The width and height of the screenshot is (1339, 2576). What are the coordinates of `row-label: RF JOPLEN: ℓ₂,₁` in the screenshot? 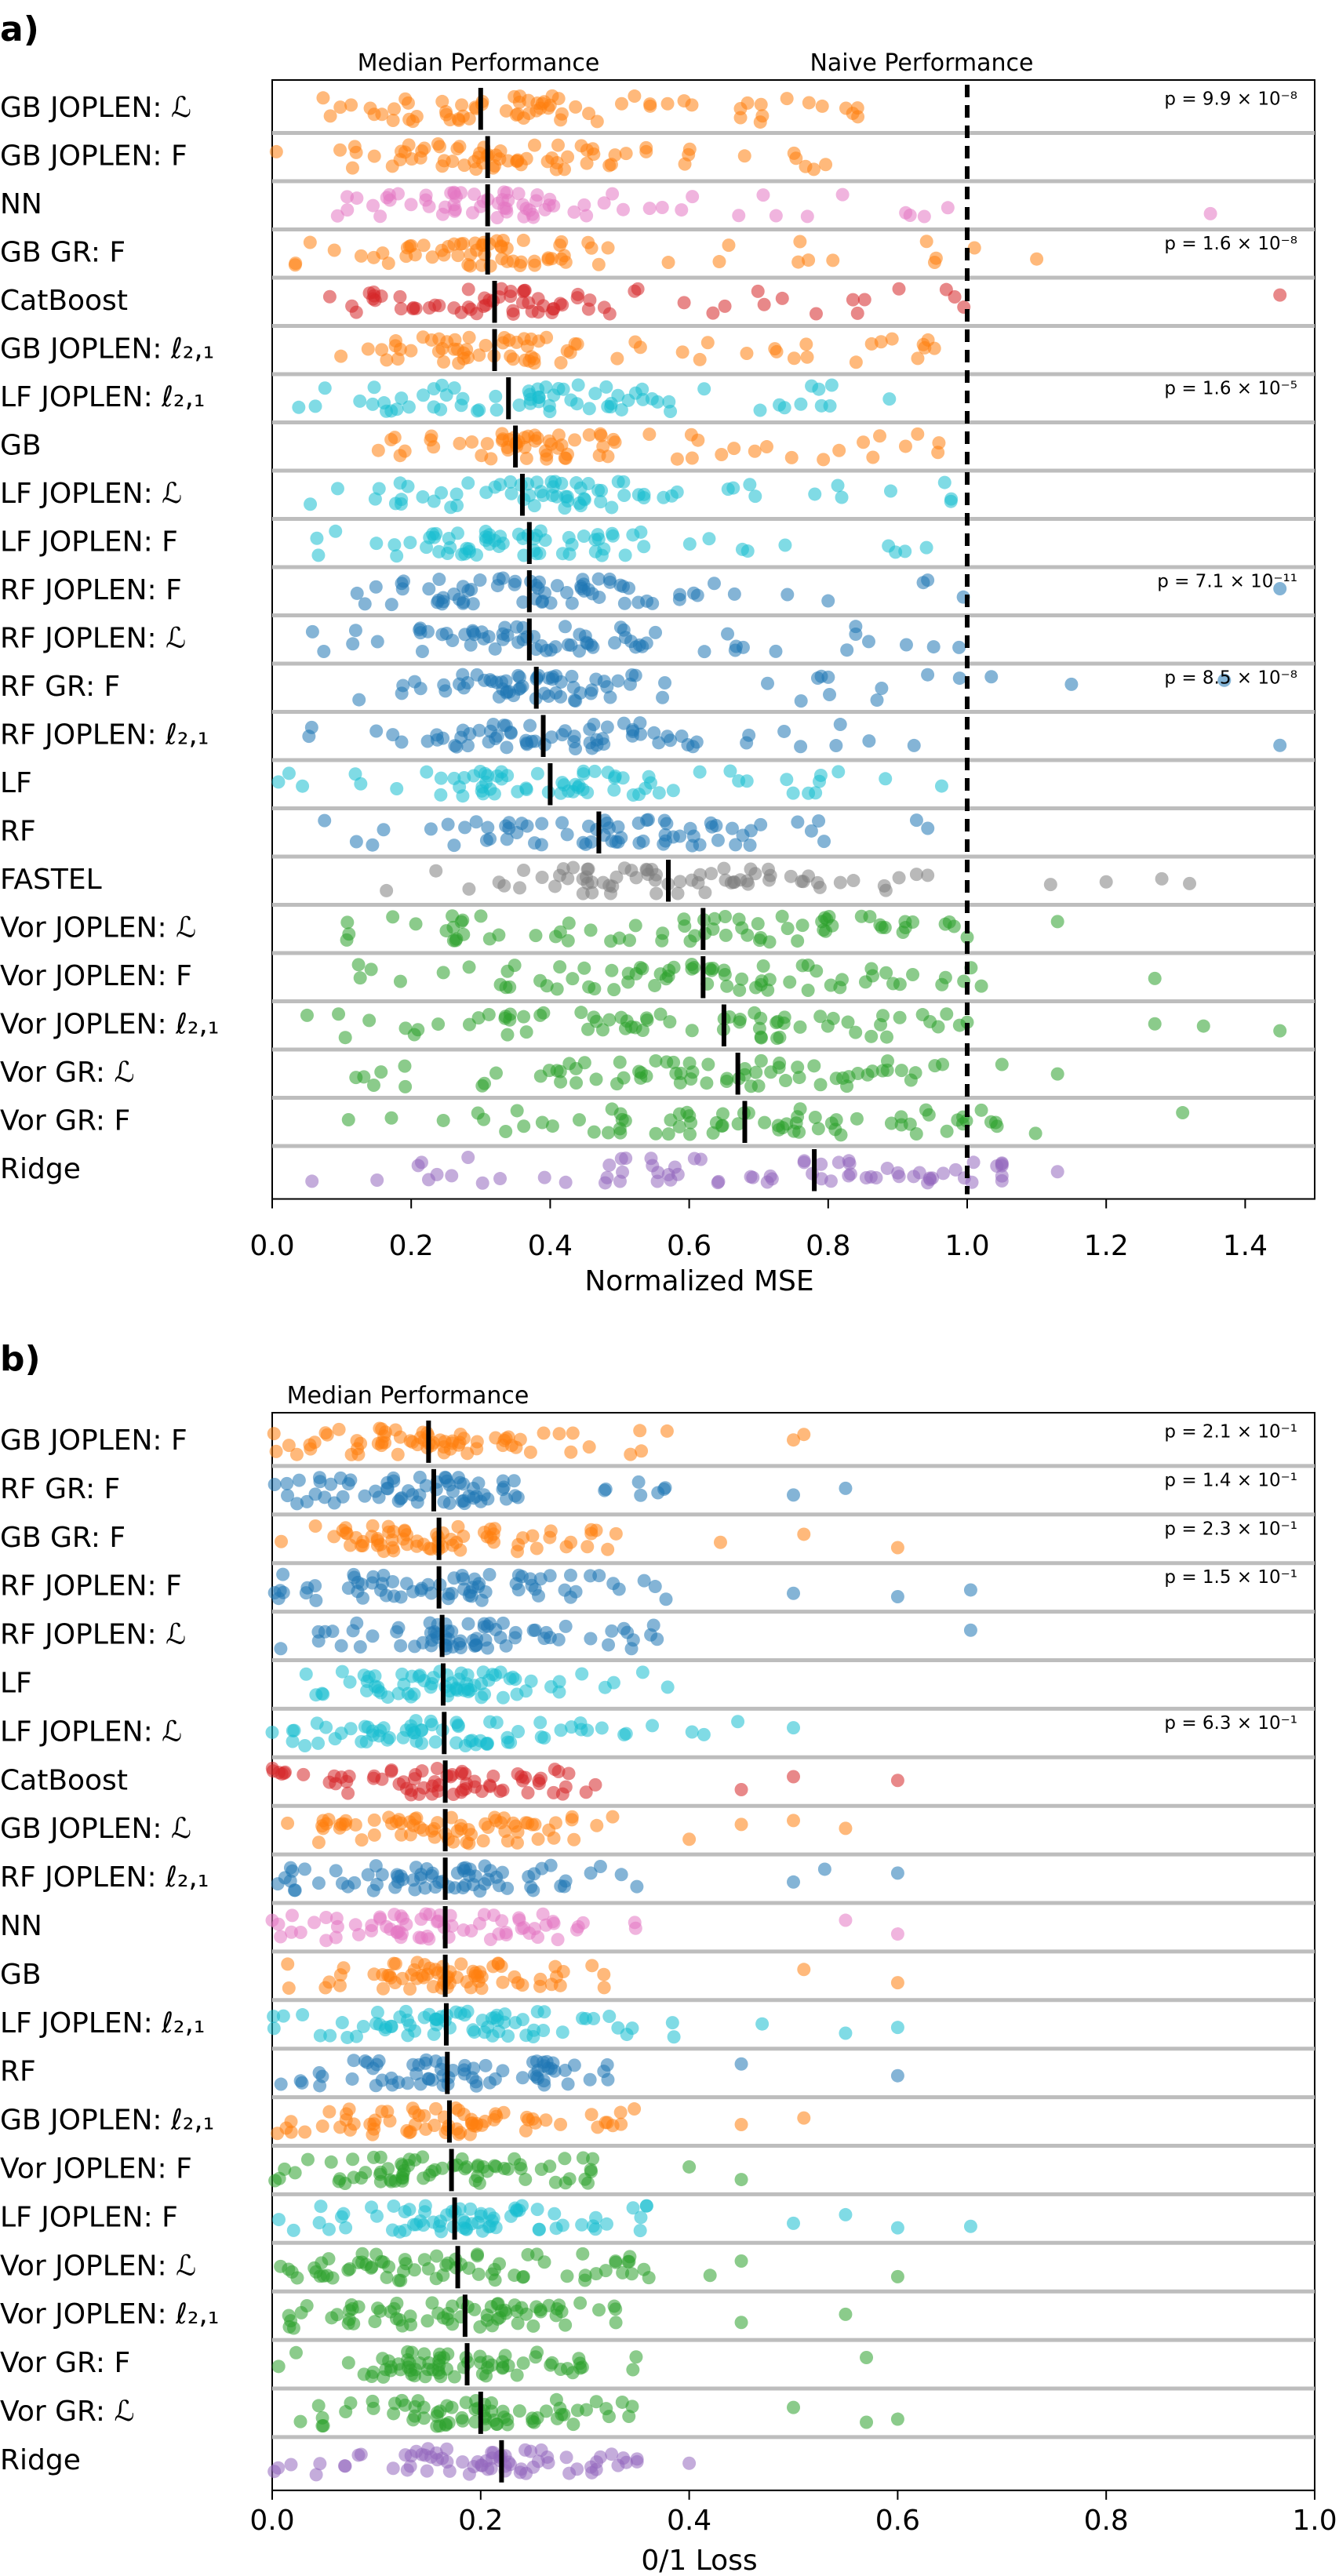 It's located at (104, 1878).